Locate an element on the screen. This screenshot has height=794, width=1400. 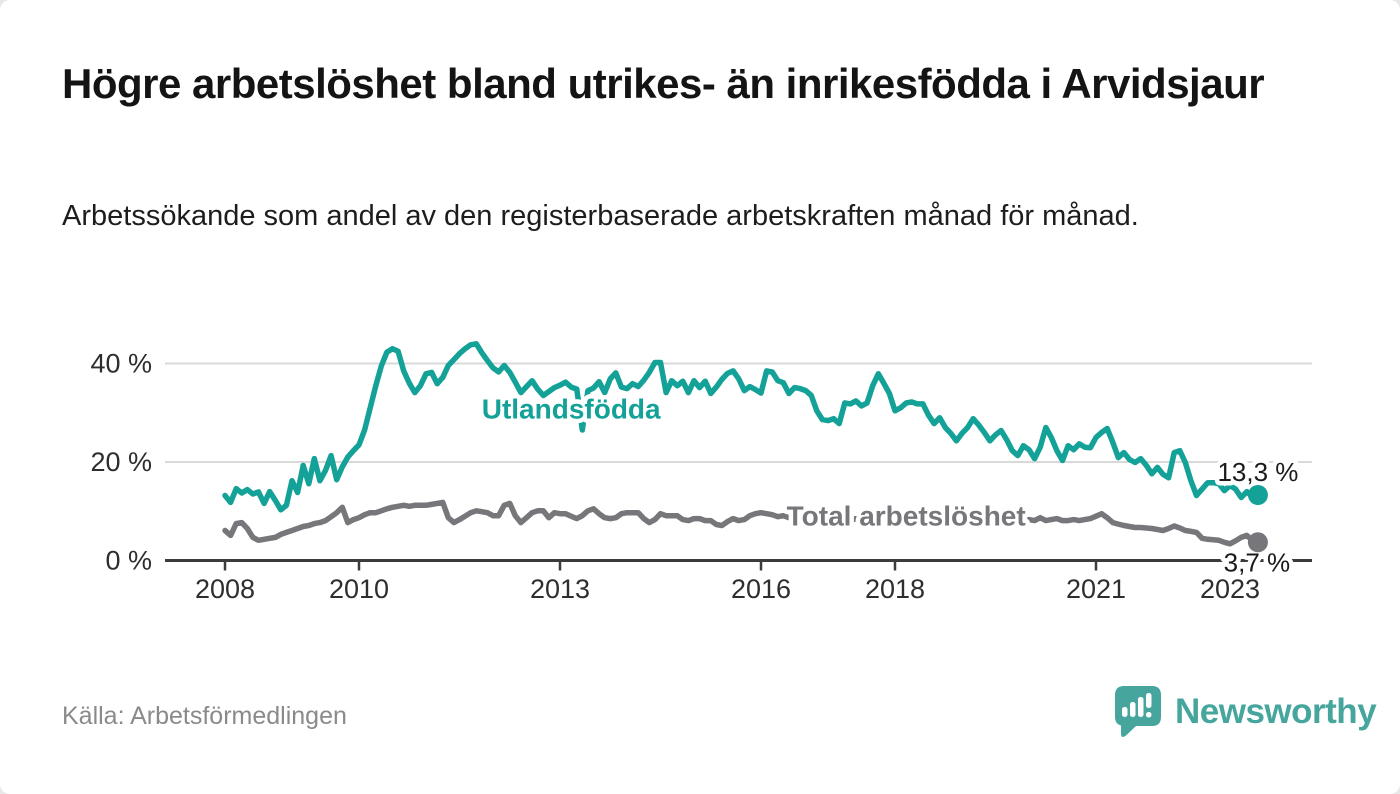
series-line-total is located at coordinates (741, 523).